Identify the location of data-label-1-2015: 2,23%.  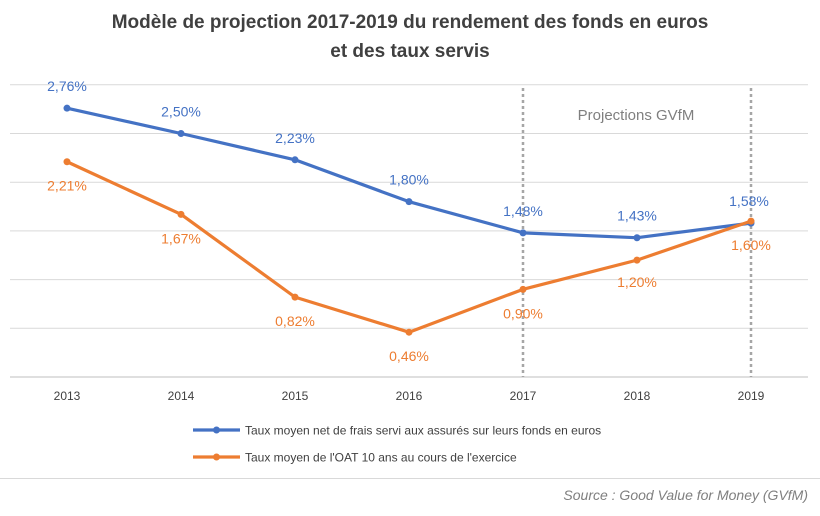
(295, 138).